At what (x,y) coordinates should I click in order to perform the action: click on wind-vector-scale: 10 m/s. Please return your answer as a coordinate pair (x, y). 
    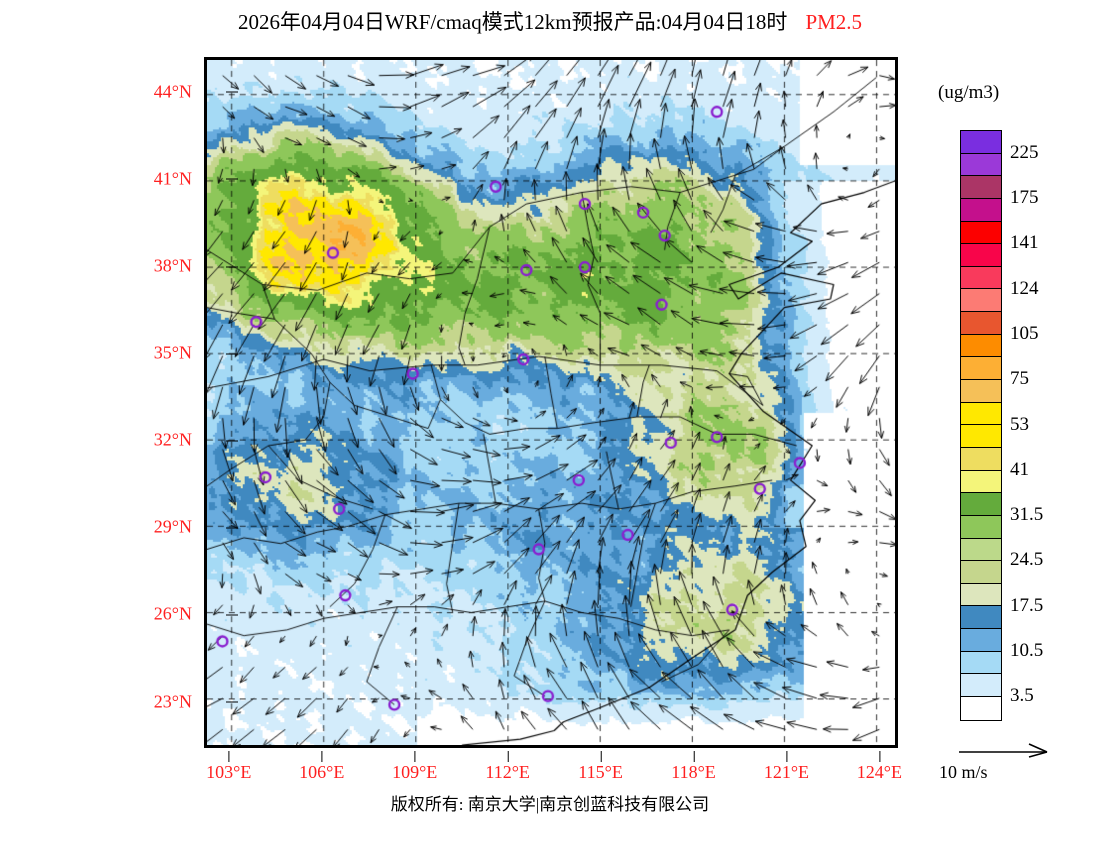
    Looking at the image, I should click on (1012, 763).